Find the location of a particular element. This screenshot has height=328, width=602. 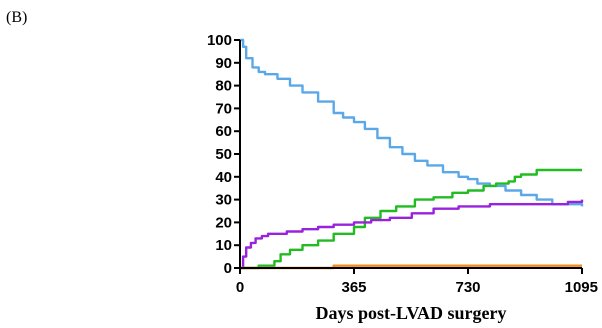

y-tick-label: 100 is located at coordinates (219, 40).